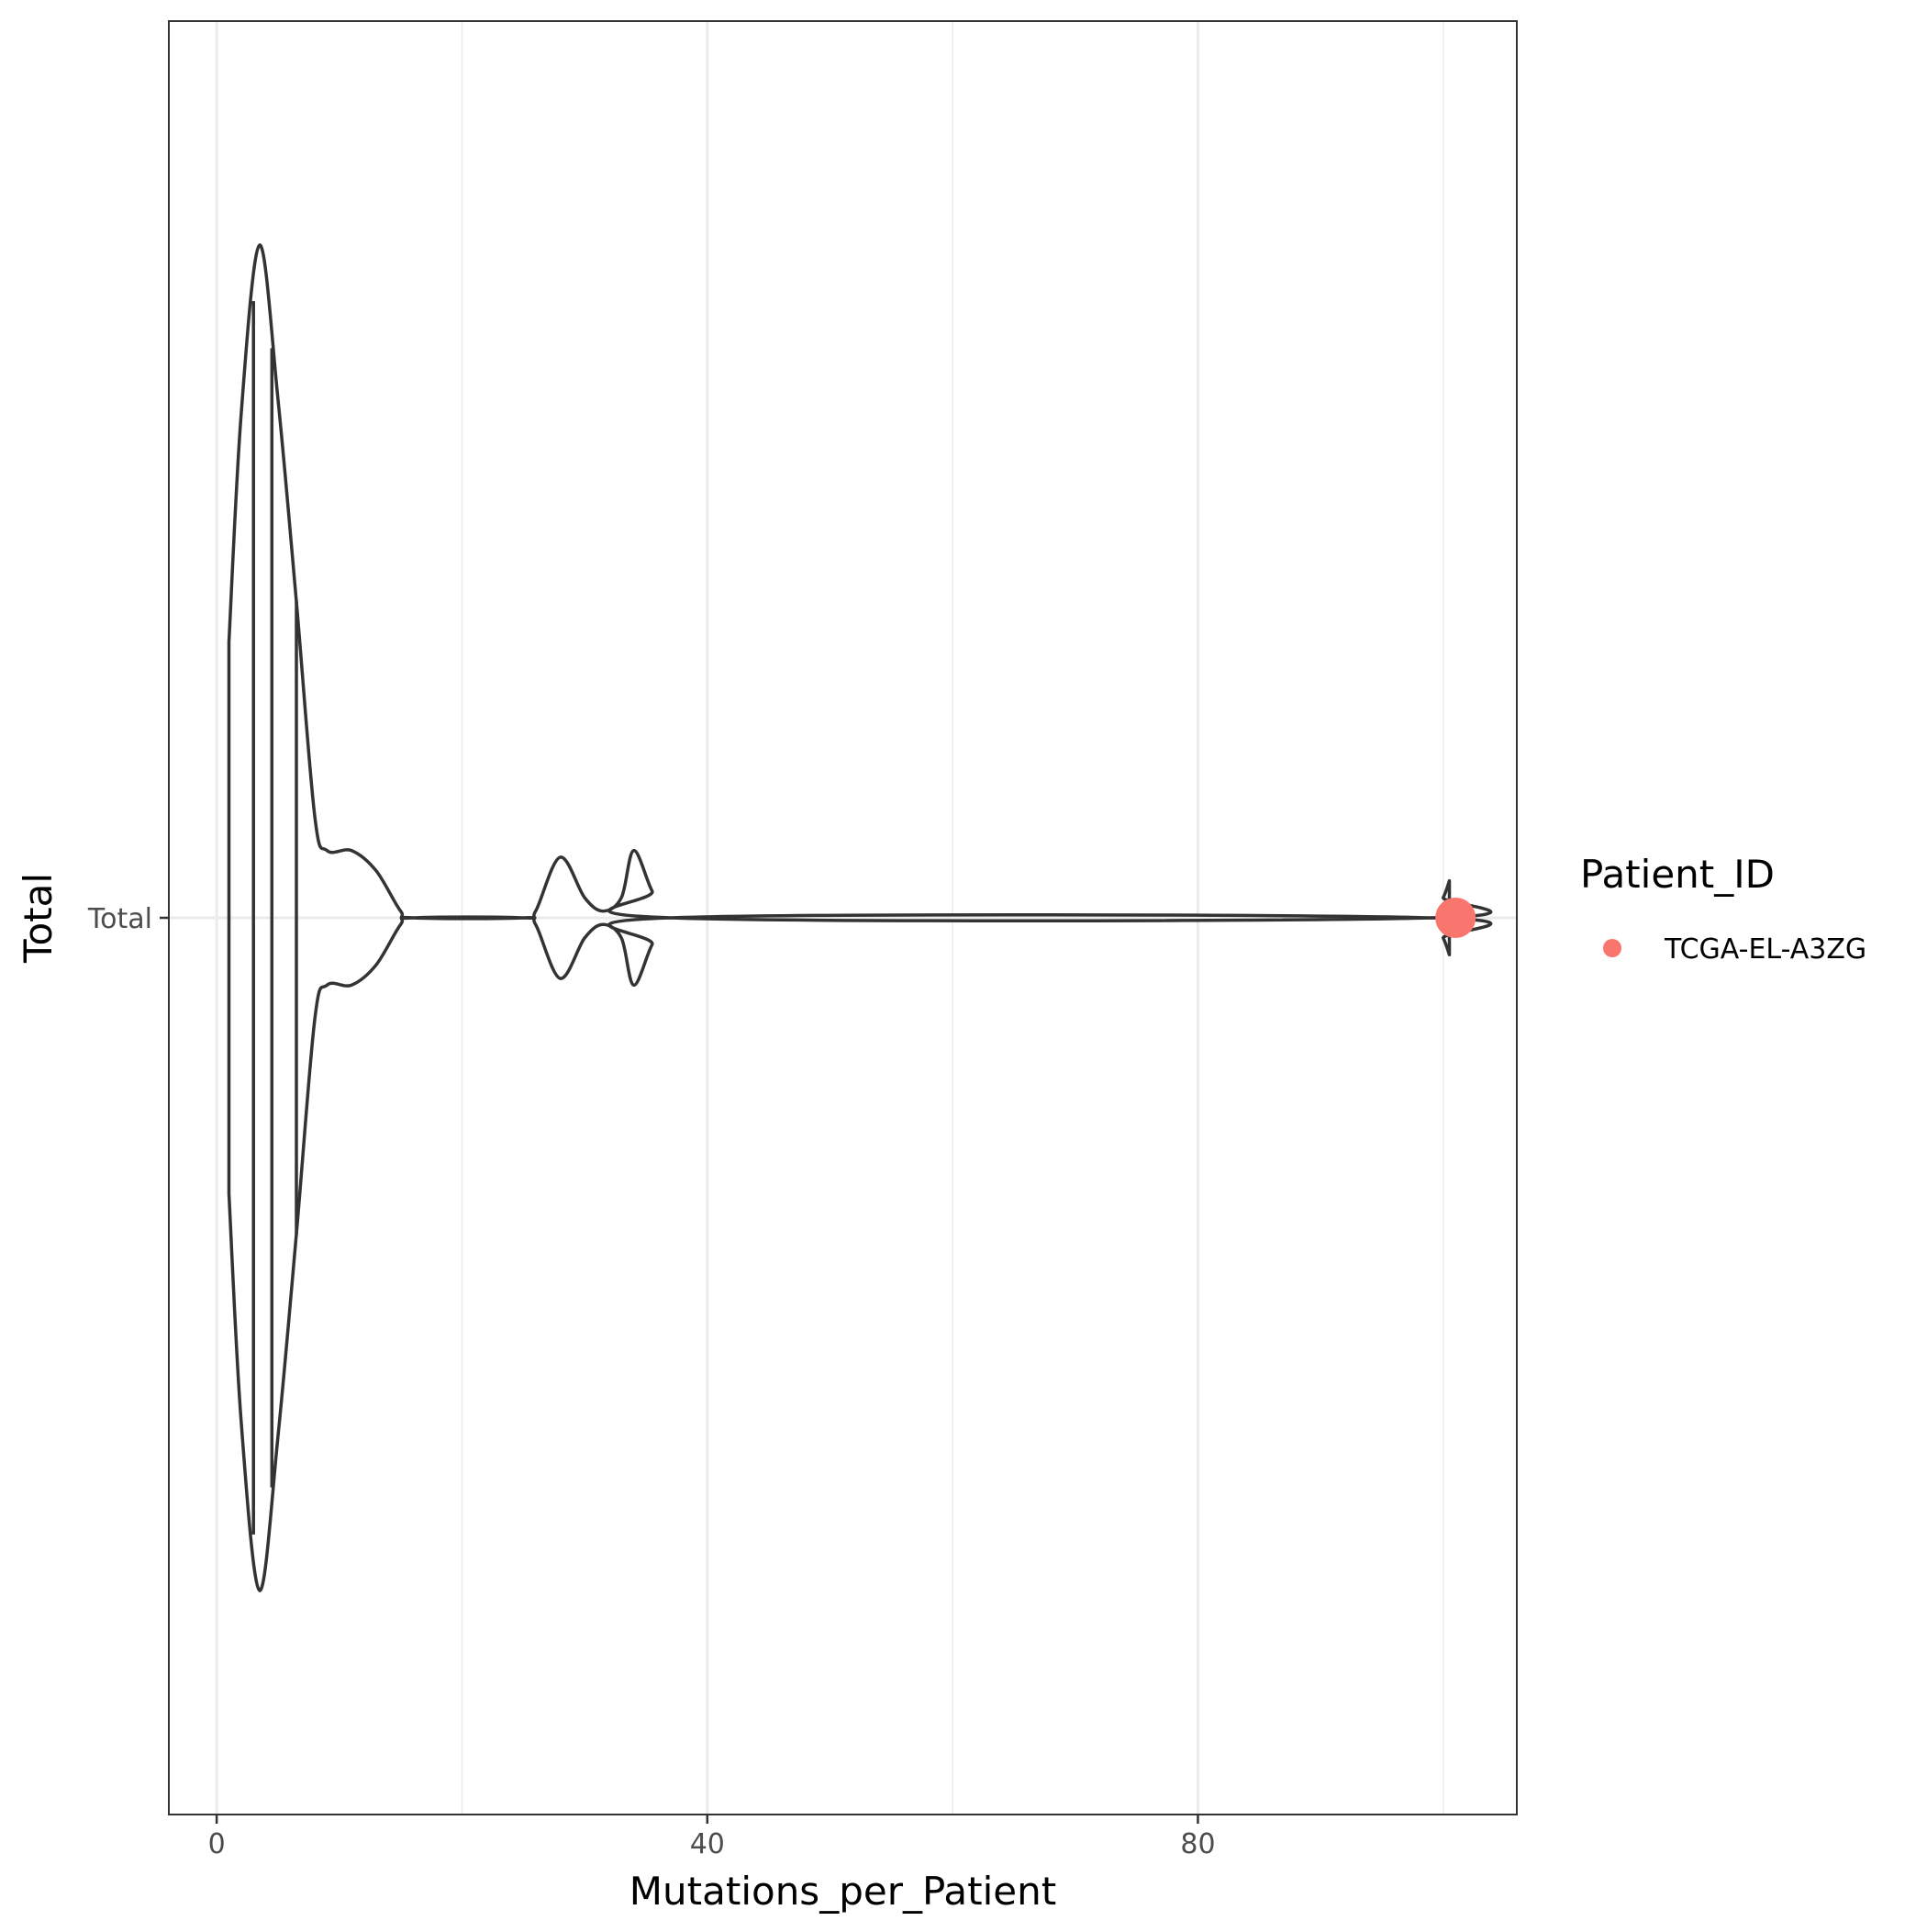  I want to click on legend-entry-label: TCGA-EL-A3ZG, so click(1765, 950).